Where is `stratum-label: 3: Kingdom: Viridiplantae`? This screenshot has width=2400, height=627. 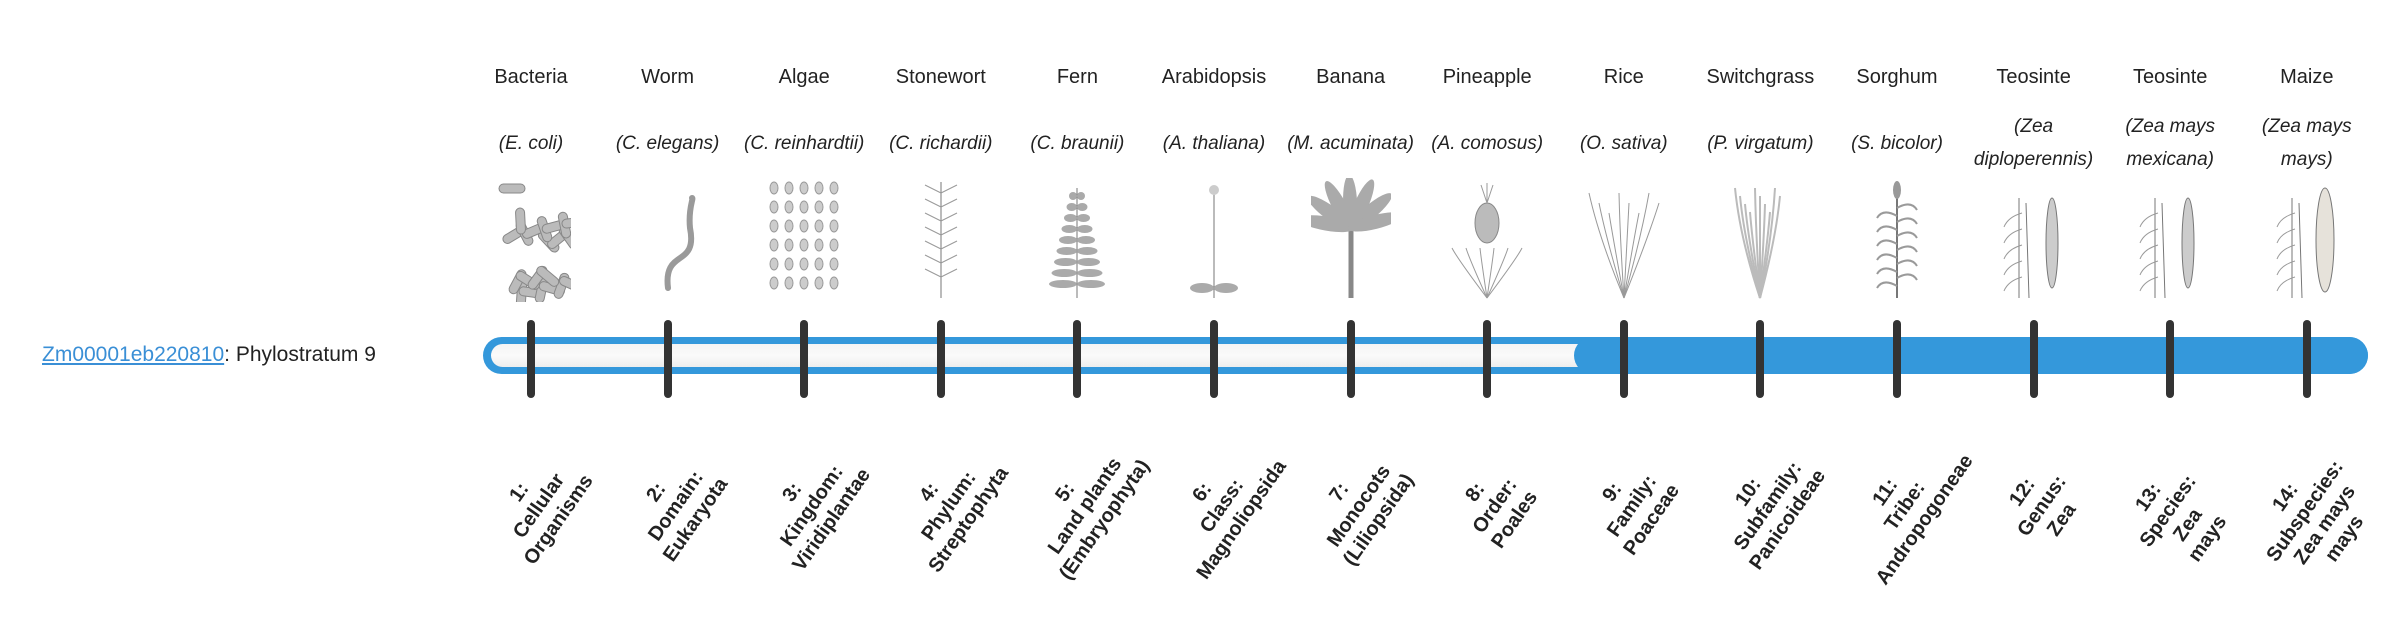 stratum-label: 3: Kingdom: Viridiplantae is located at coordinates (812, 505).